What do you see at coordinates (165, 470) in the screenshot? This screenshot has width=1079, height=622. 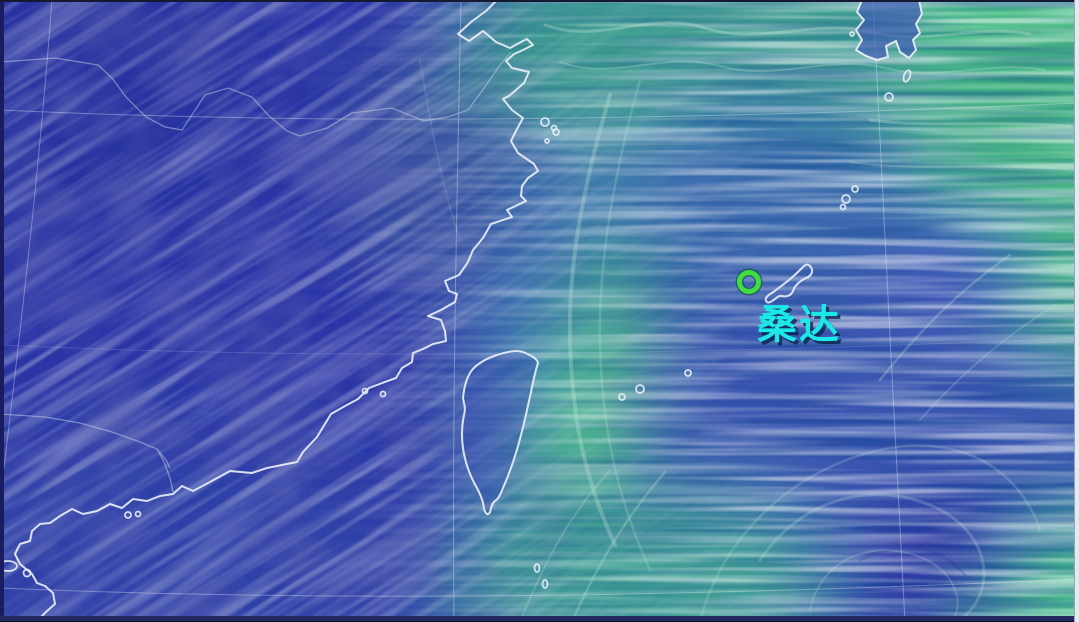 I see `pearl-estuary` at bounding box center [165, 470].